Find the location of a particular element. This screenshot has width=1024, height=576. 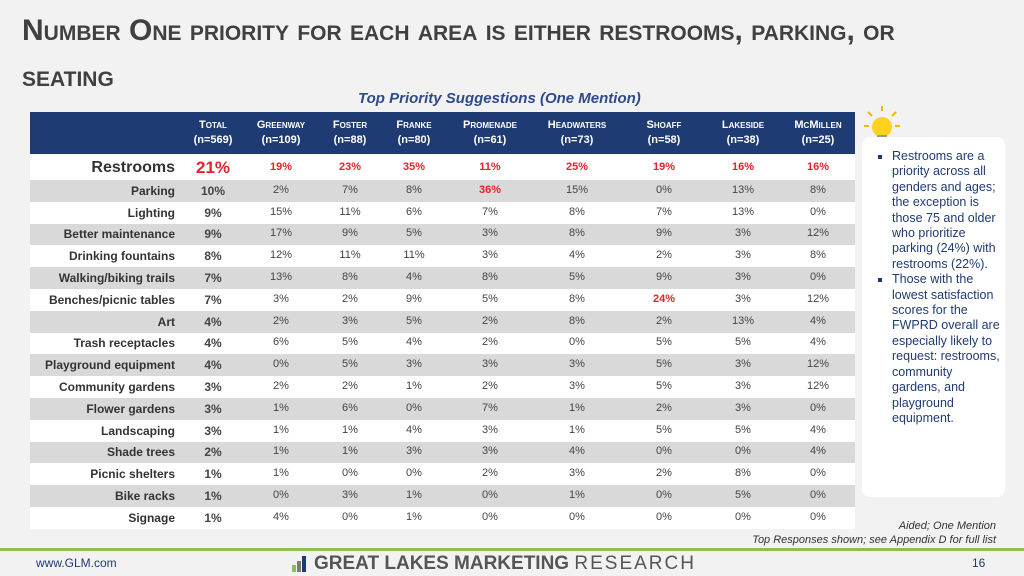

row-label: Signage is located at coordinates (151, 517).